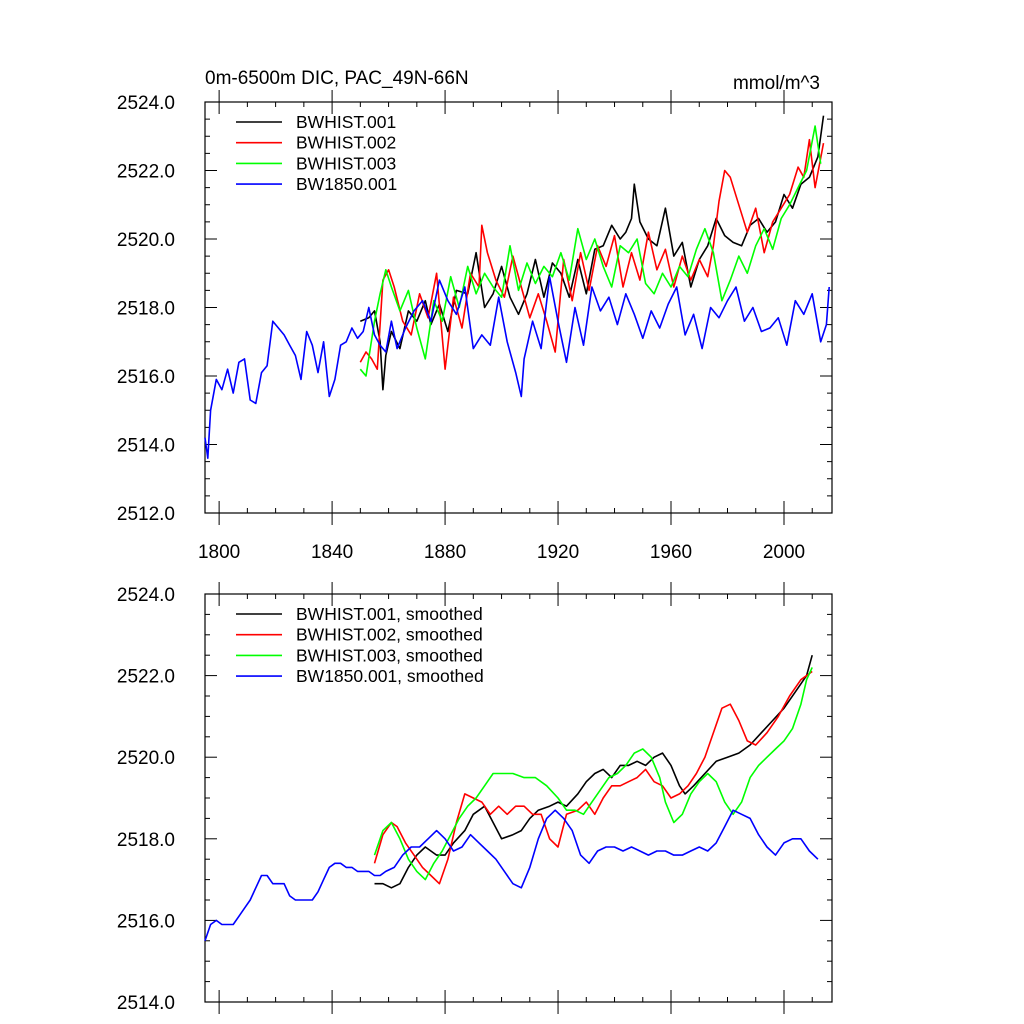  What do you see at coordinates (332, 552) in the screenshot?
I see `x-tick-label: 1840` at bounding box center [332, 552].